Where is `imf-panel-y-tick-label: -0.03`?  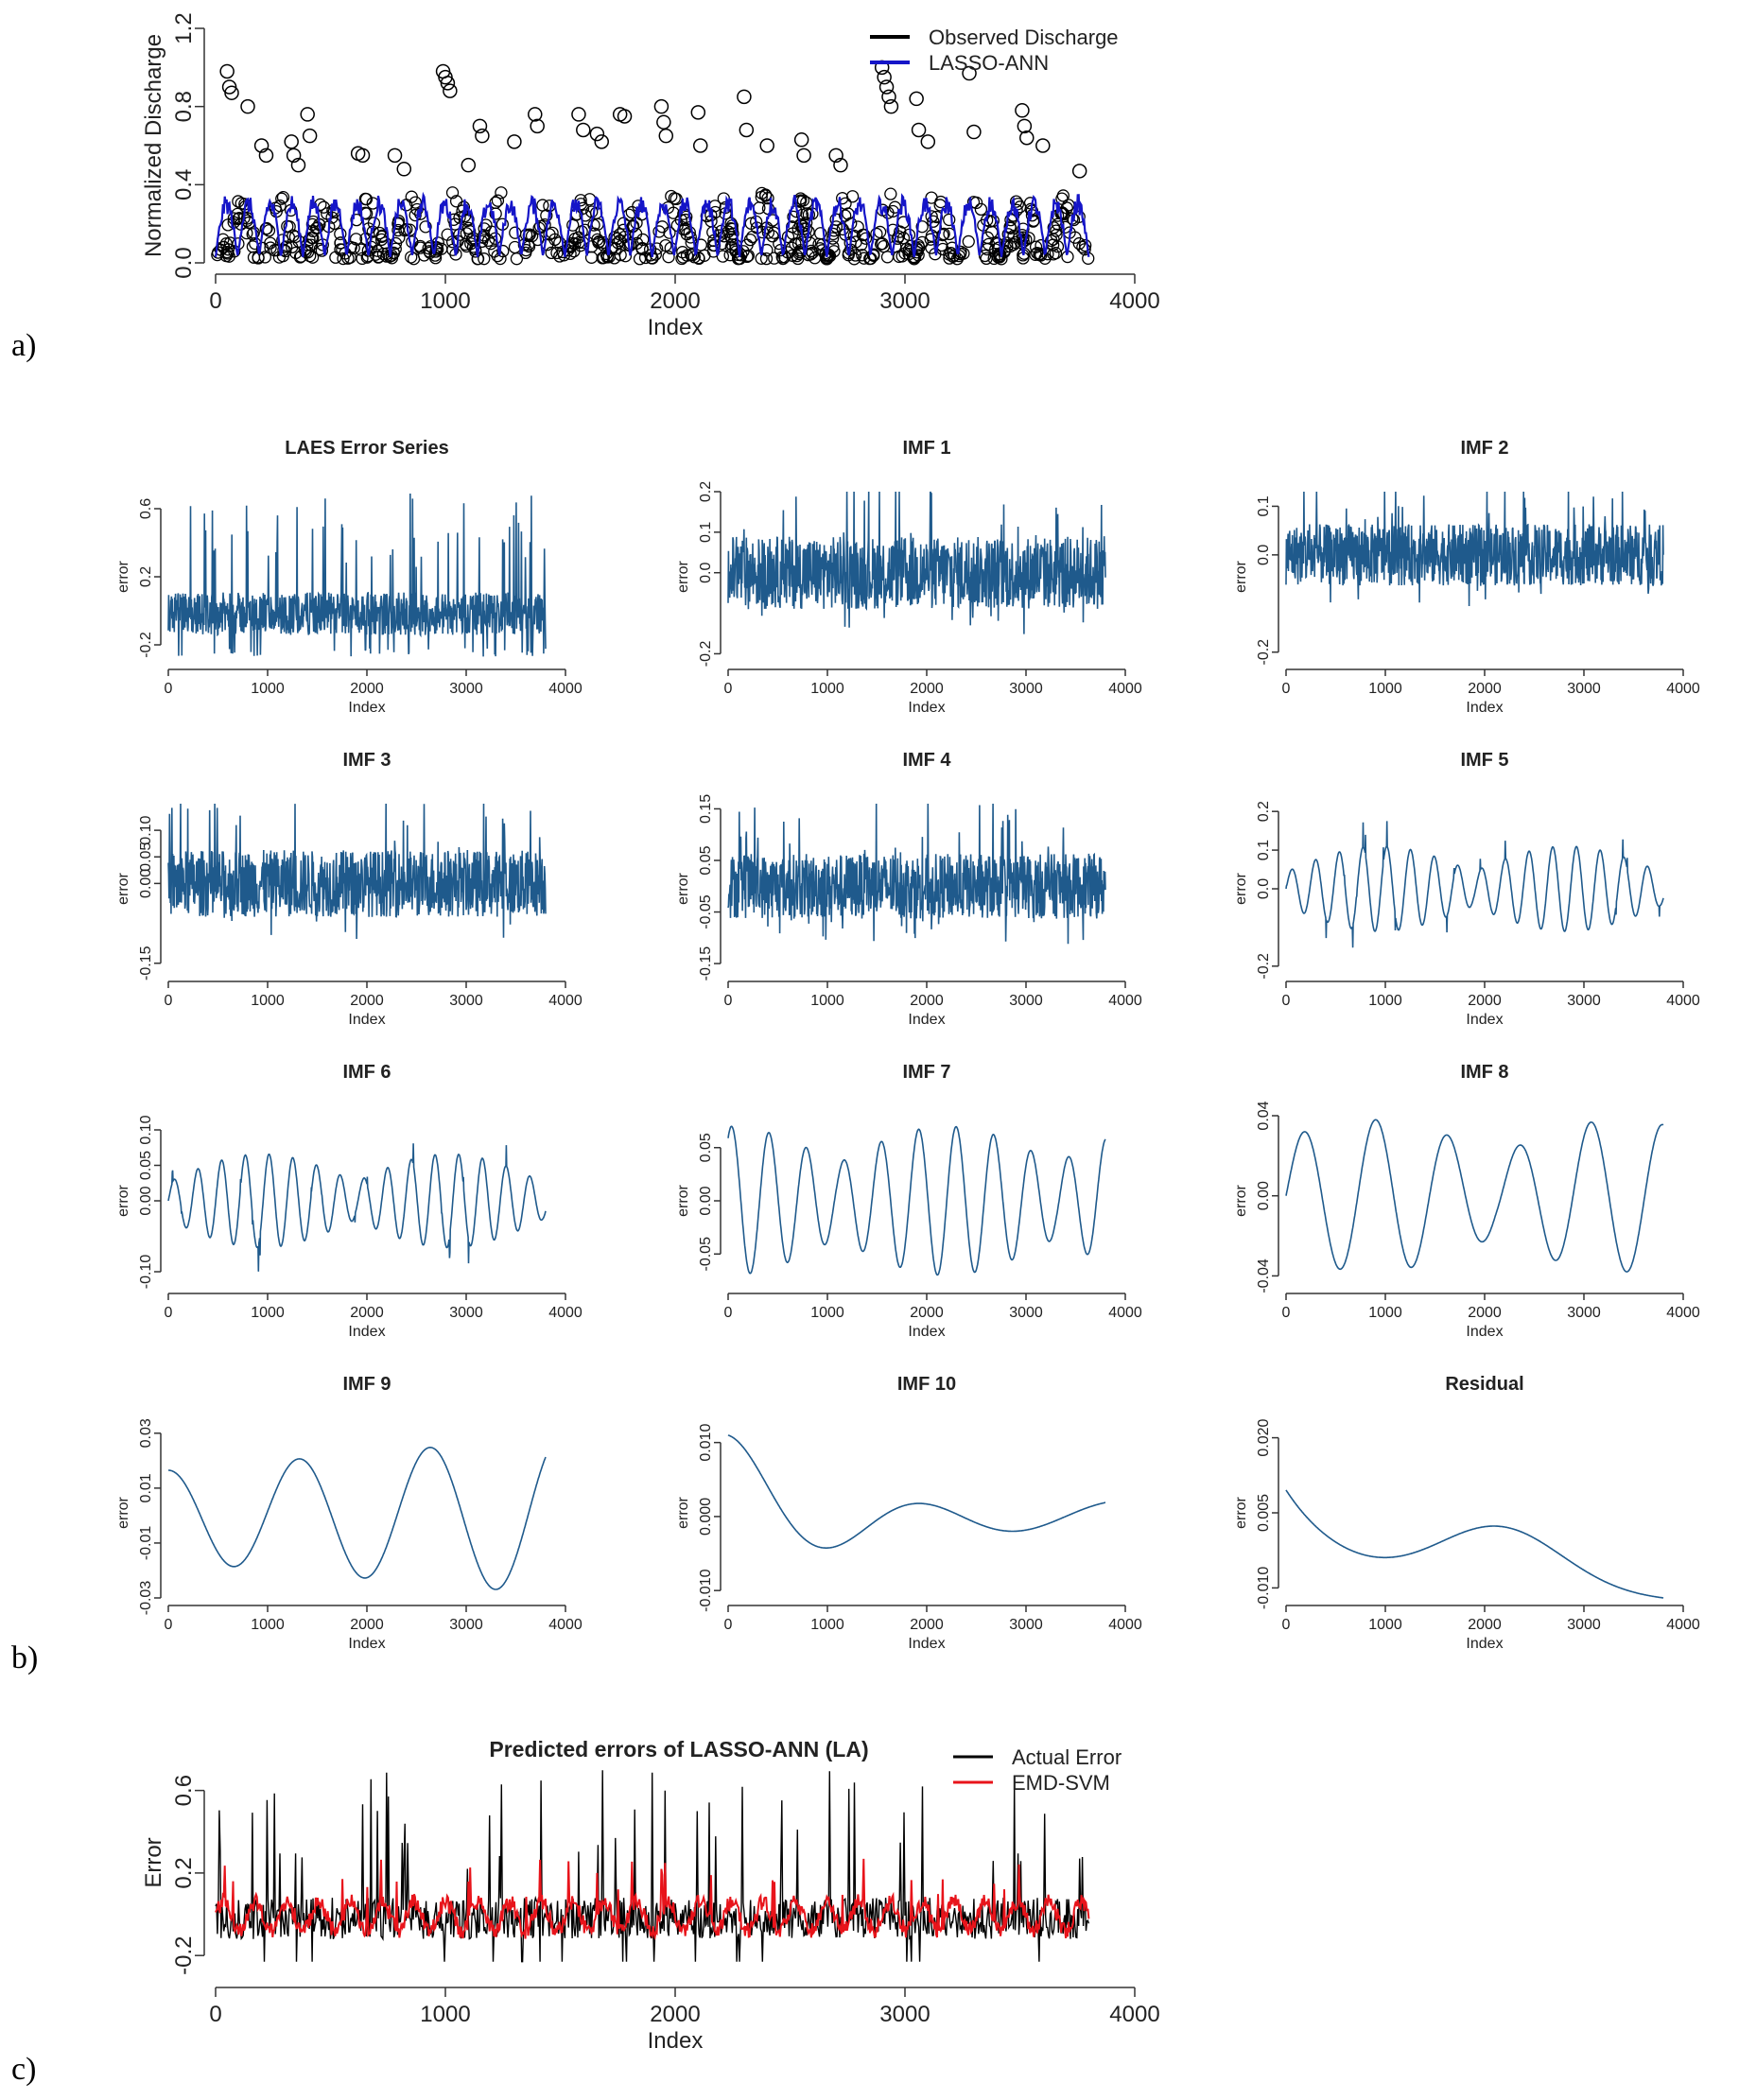
imf-panel-y-tick-label: -0.03 is located at coordinates (146, 1598).